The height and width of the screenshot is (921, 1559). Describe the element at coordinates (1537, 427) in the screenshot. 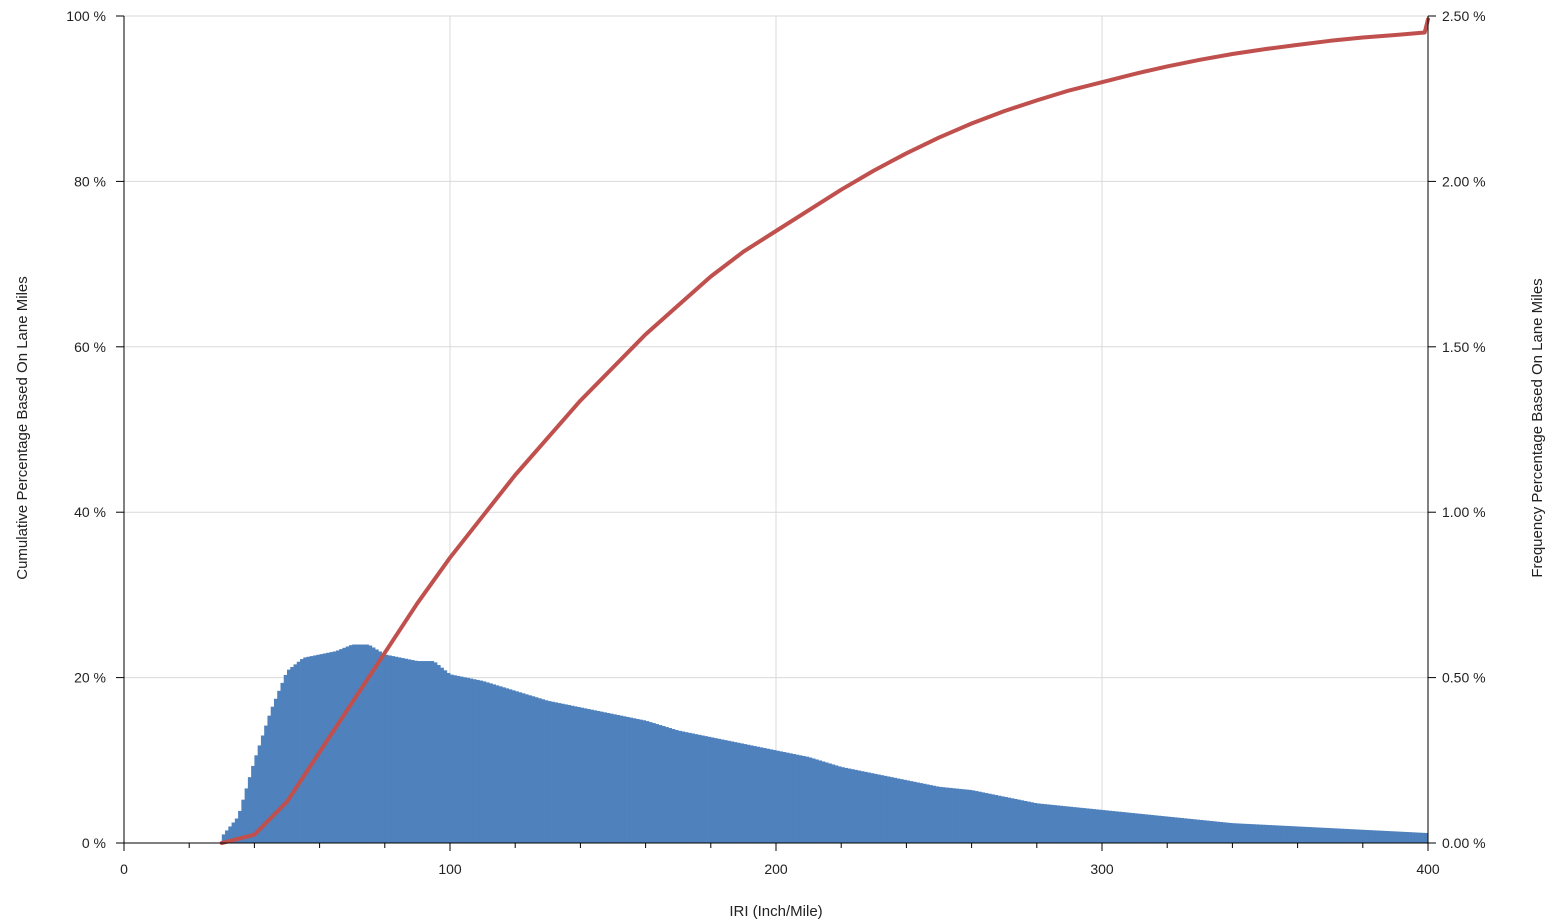

I see `y-axis-right-title: Frequency Percentage Based On Lane Miles` at that location.